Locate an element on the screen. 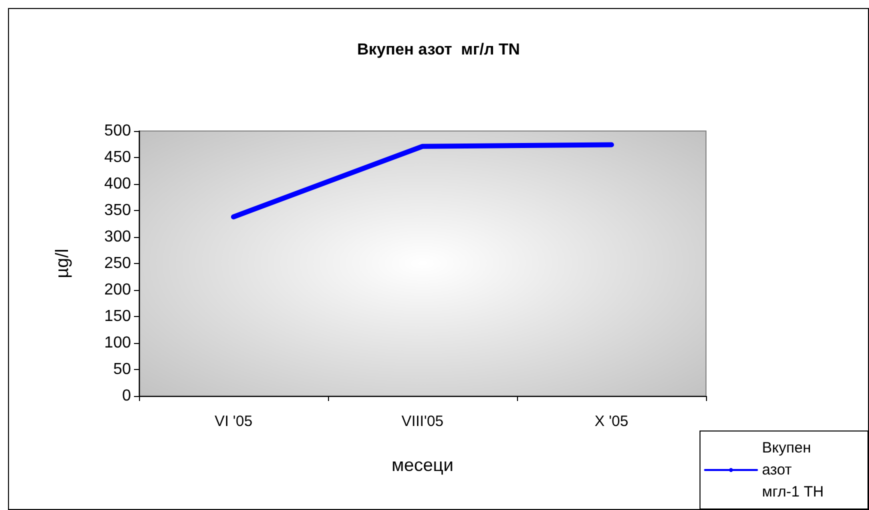 This screenshot has width=869, height=510. legend-label: Вкупен азот мгл-1 ТН is located at coordinates (793, 470).